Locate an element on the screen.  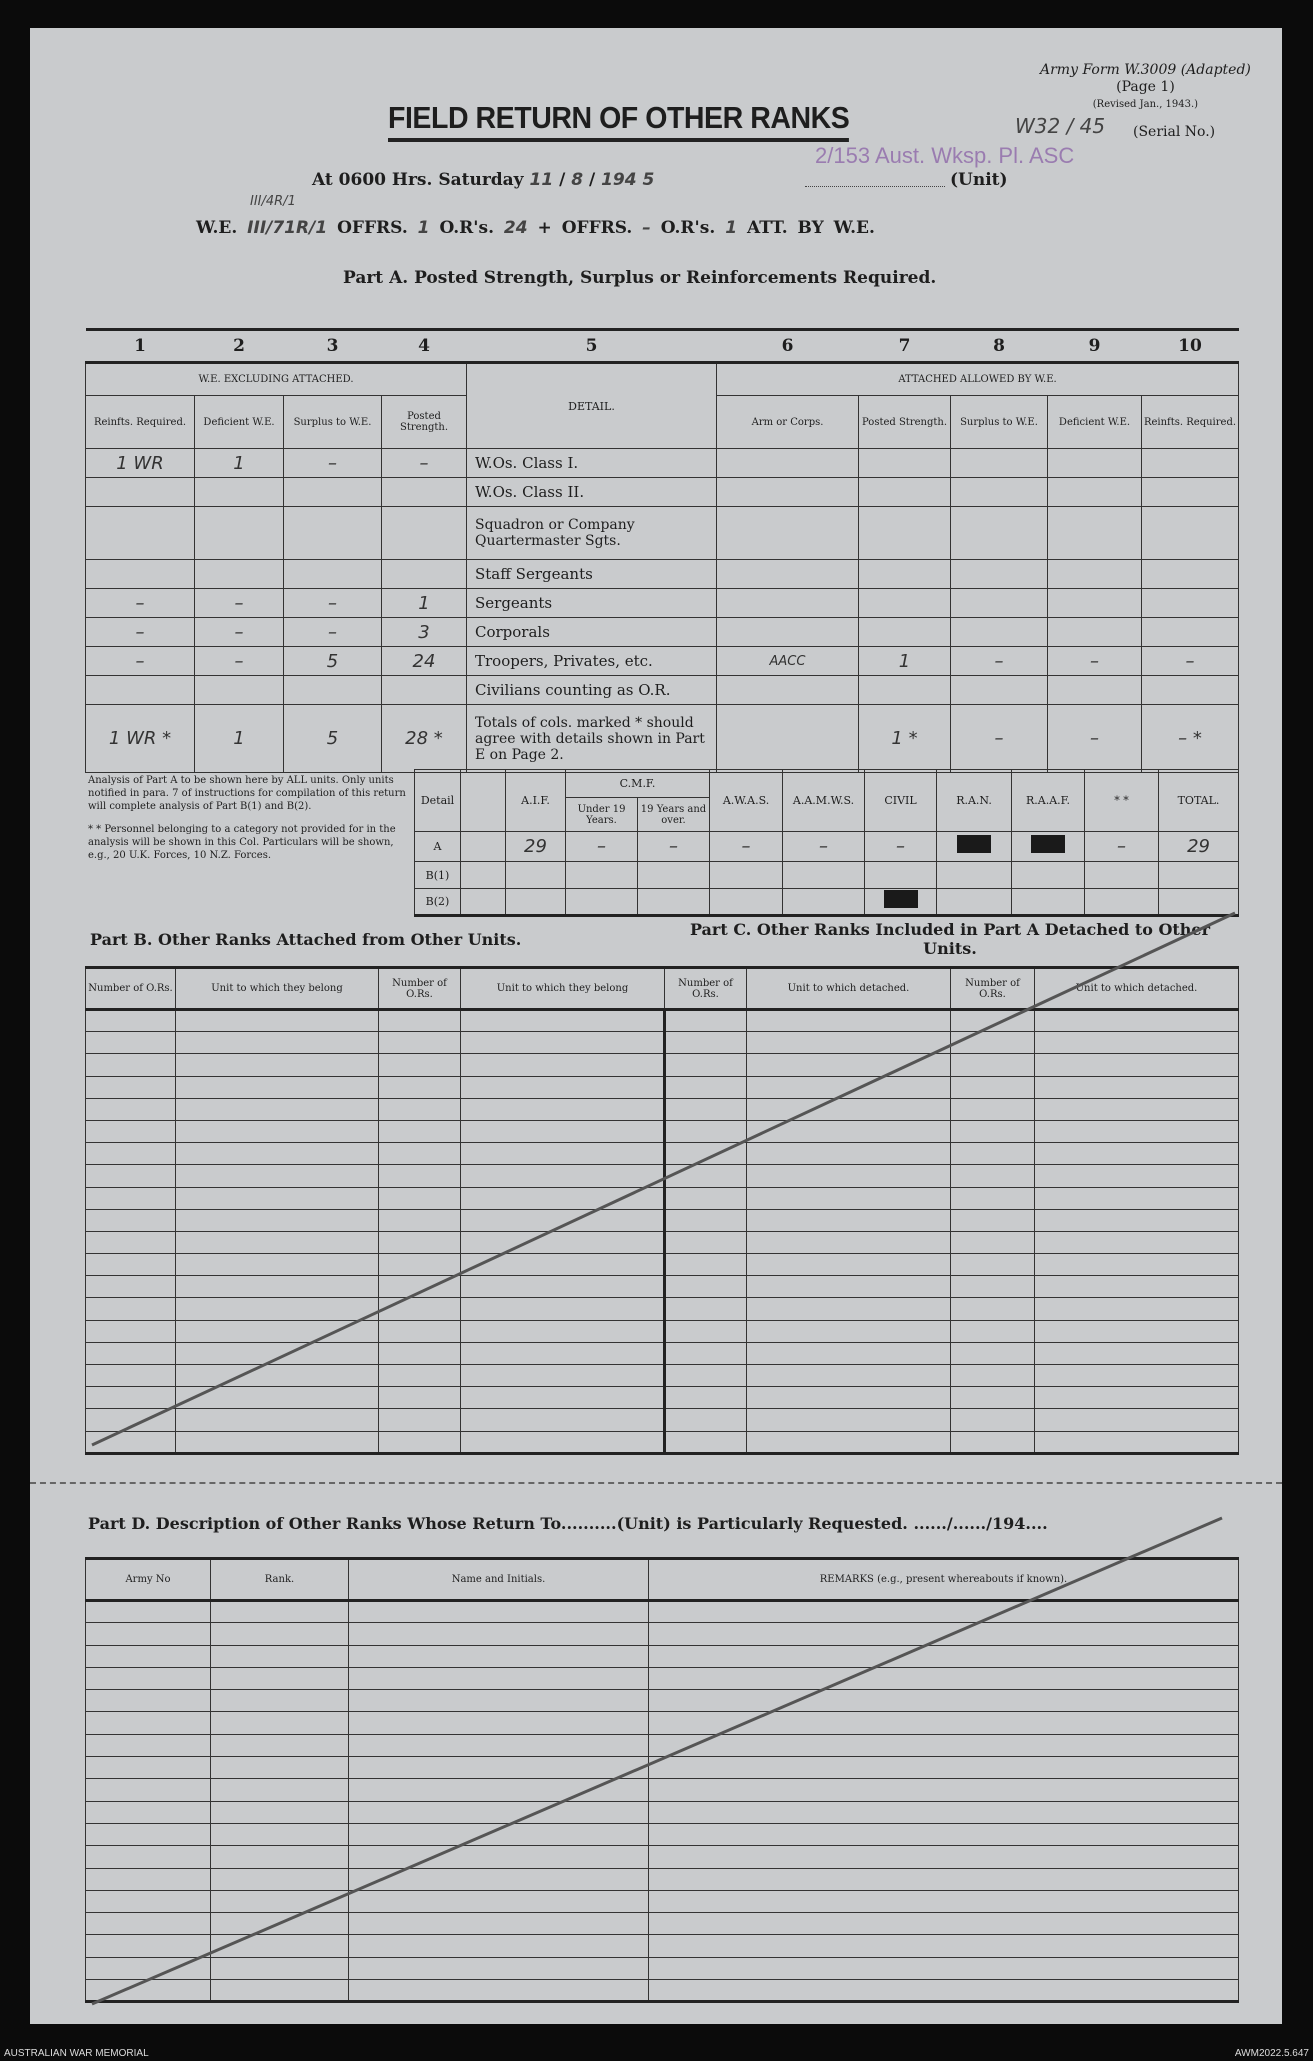
cell-other is located at coordinates (1122, 902).